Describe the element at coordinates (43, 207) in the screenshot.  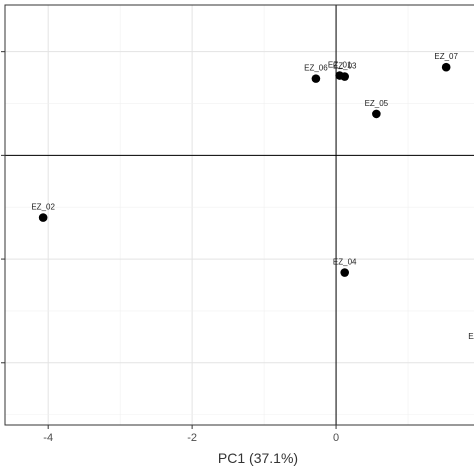
I see `point-label: EZ_02` at that location.